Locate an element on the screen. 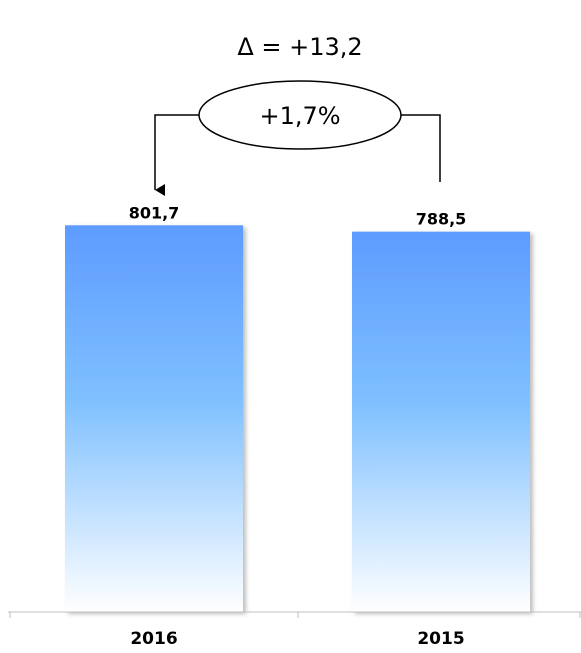  value-label-2015: 788,5 is located at coordinates (441, 219).